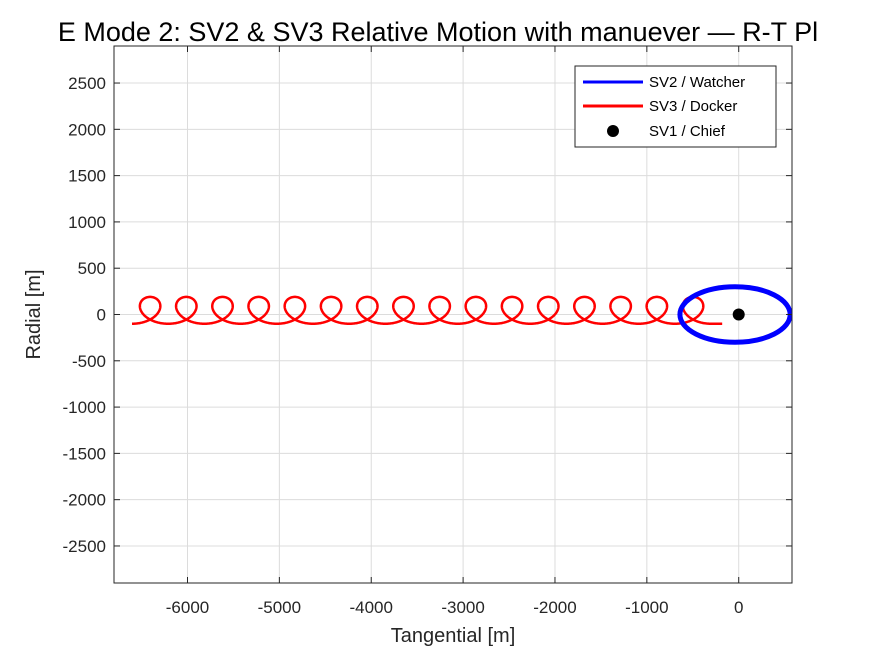 The height and width of the screenshot is (656, 875). What do you see at coordinates (453, 636) in the screenshot?
I see `x-axis-label: Tangential [m]` at bounding box center [453, 636].